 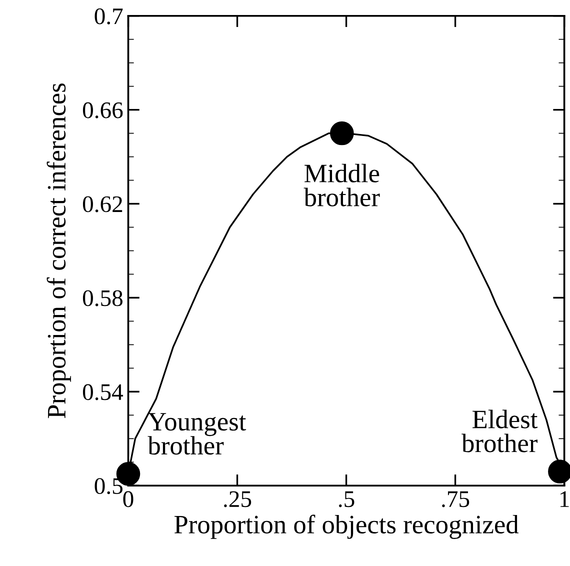 What do you see at coordinates (342, 185) in the screenshot?
I see `annotation: Middle brother` at bounding box center [342, 185].